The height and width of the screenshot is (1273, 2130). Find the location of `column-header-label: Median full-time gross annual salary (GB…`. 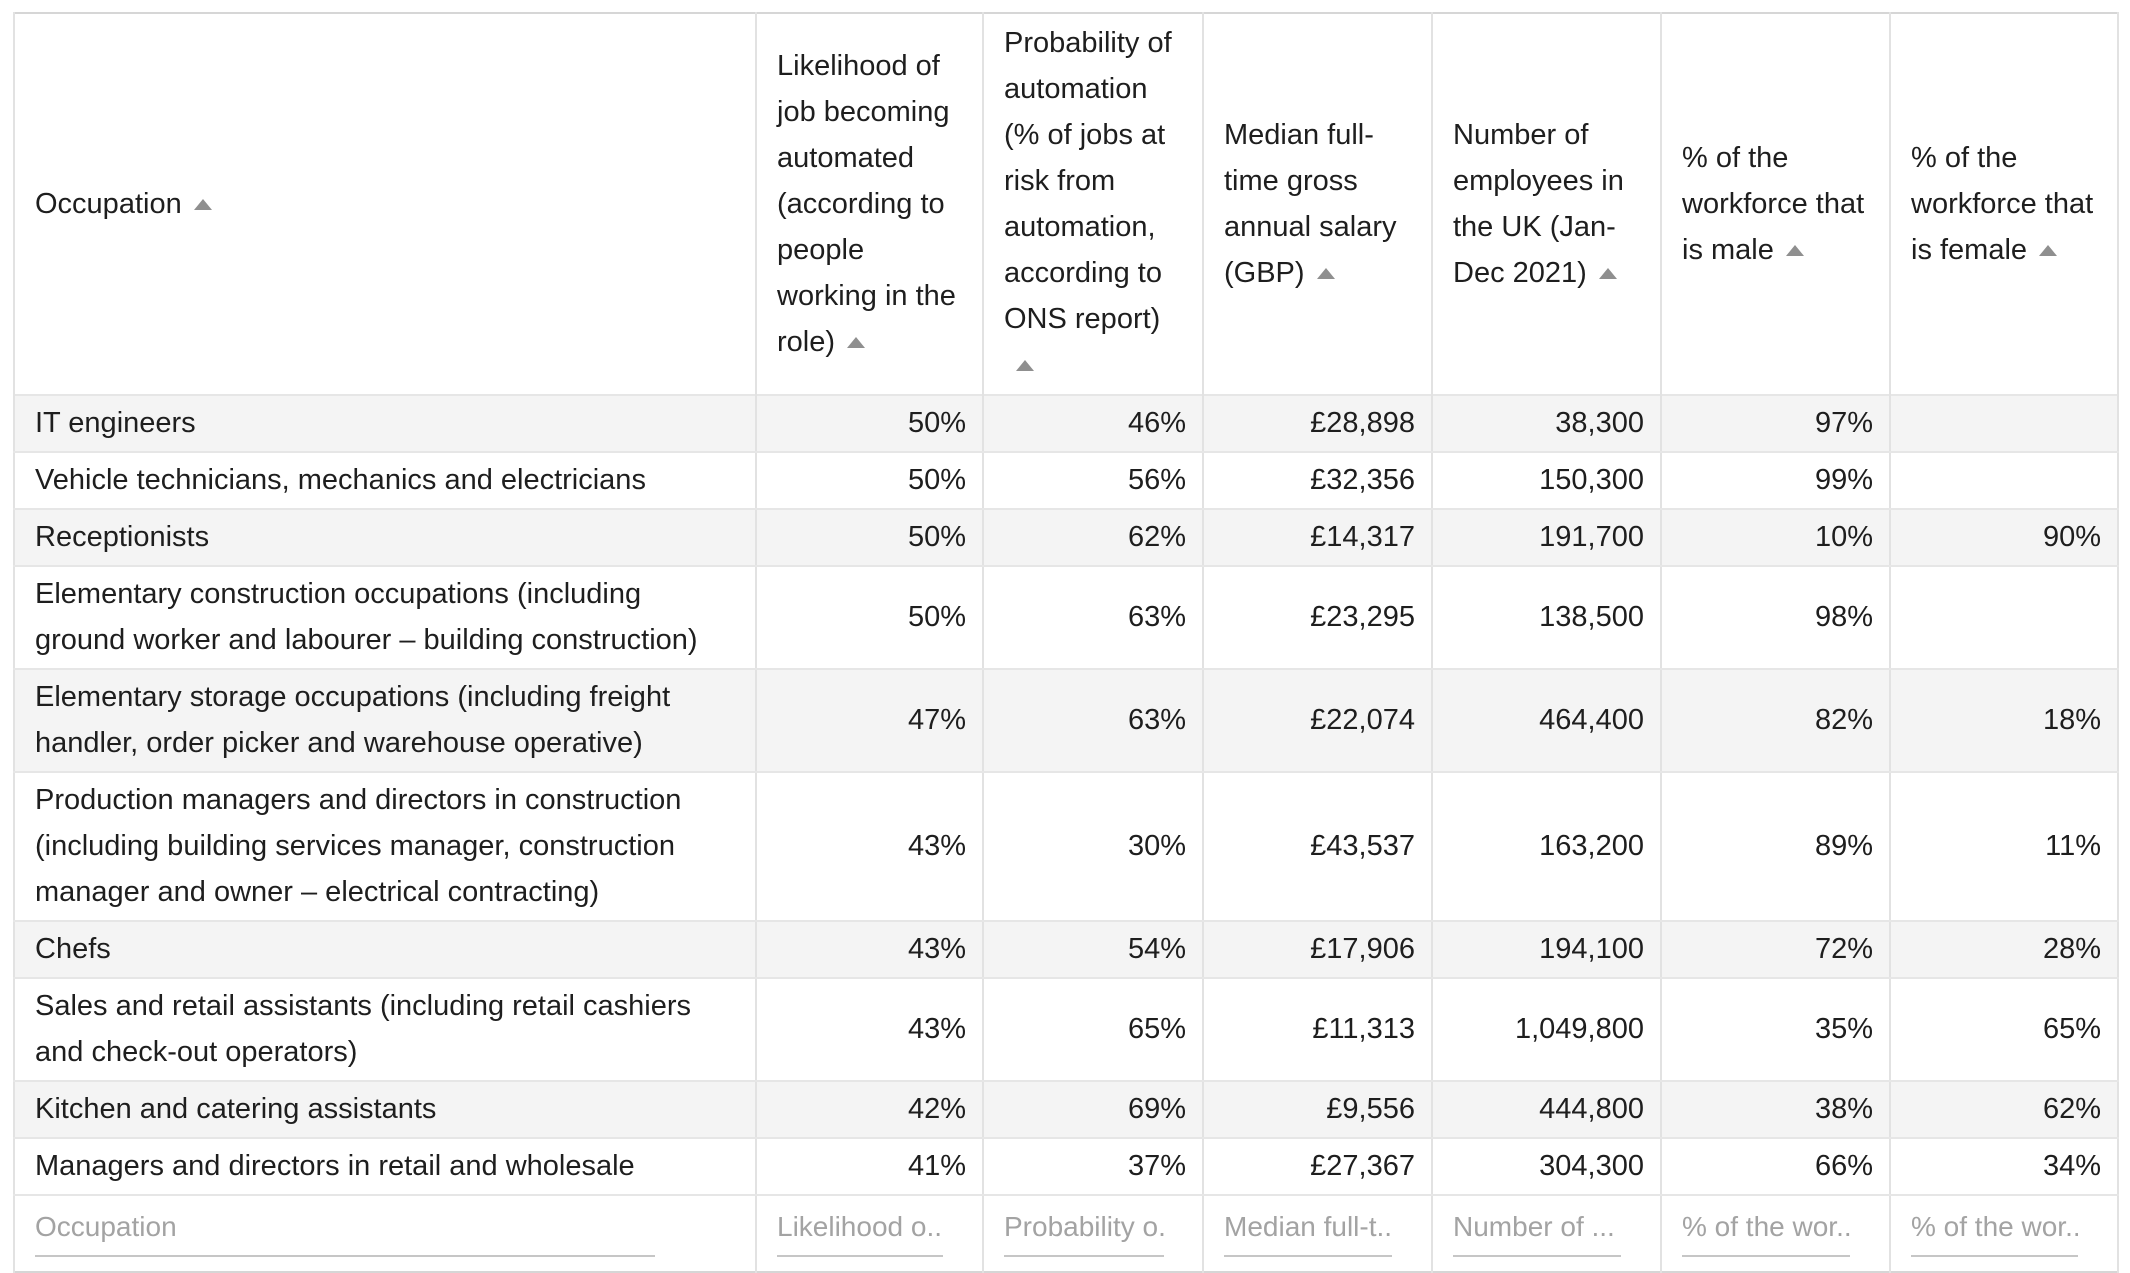

column-header-label: Median full-time gross annual salary (GB… is located at coordinates (1310, 204).